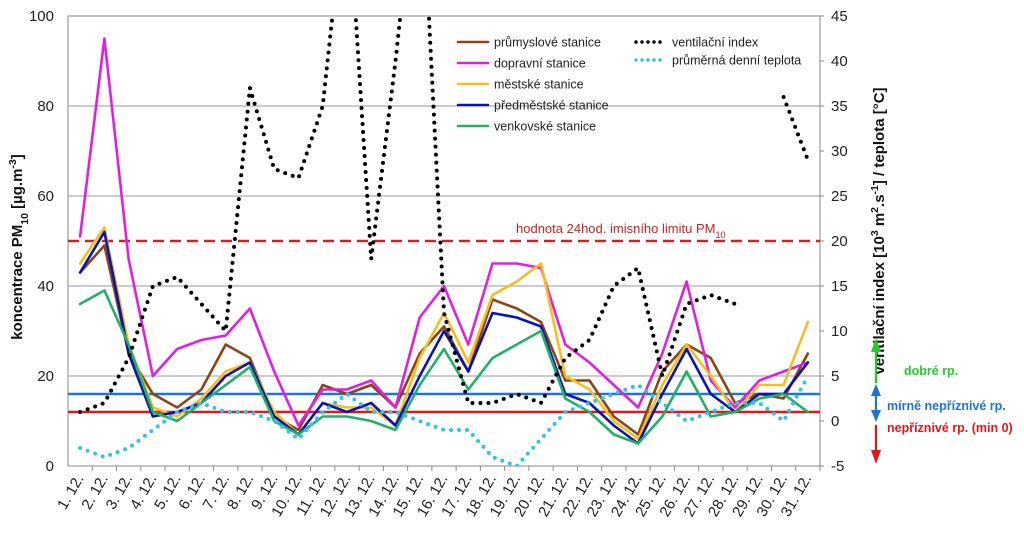 The image size is (1024, 536). Describe the element at coordinates (17, 282) in the screenshot. I see `label-part: koncentrace PM` at that location.